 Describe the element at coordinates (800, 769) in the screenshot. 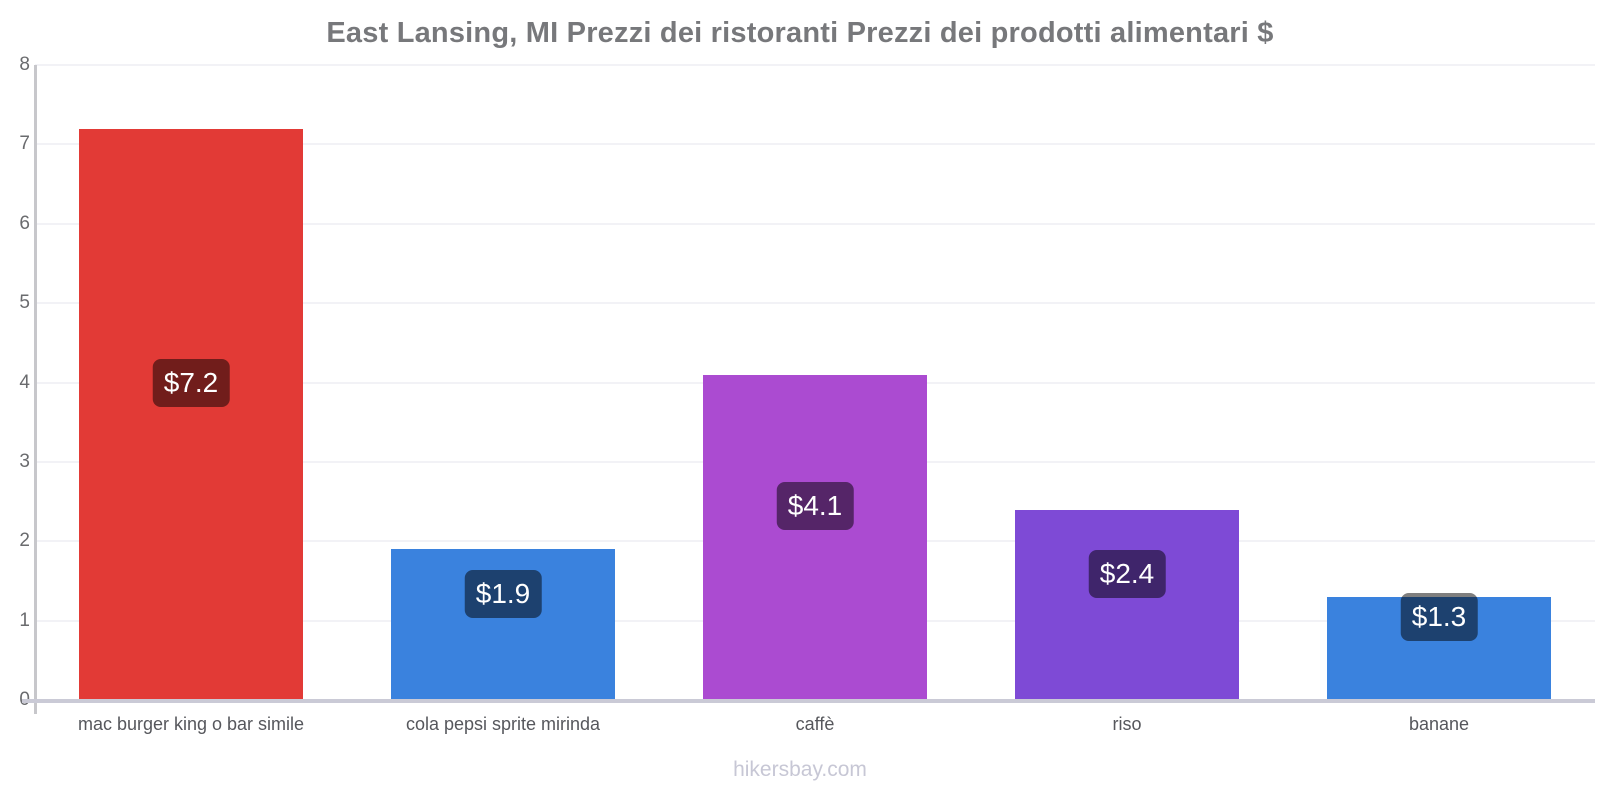

I see `watermark: hikersbay.com` at that location.